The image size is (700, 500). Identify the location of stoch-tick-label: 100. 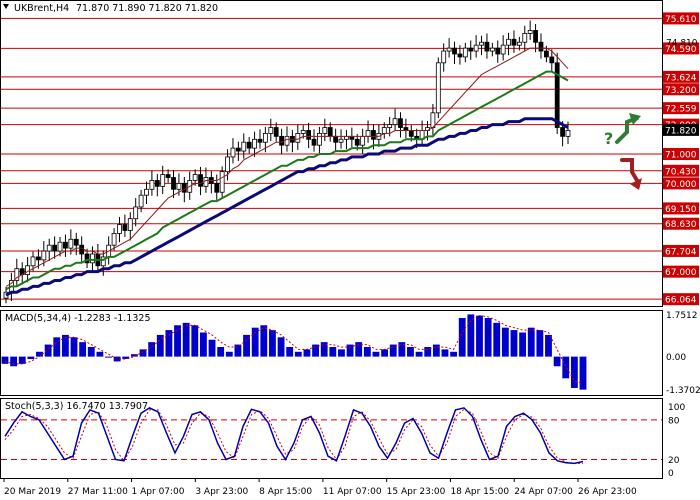
(676, 408).